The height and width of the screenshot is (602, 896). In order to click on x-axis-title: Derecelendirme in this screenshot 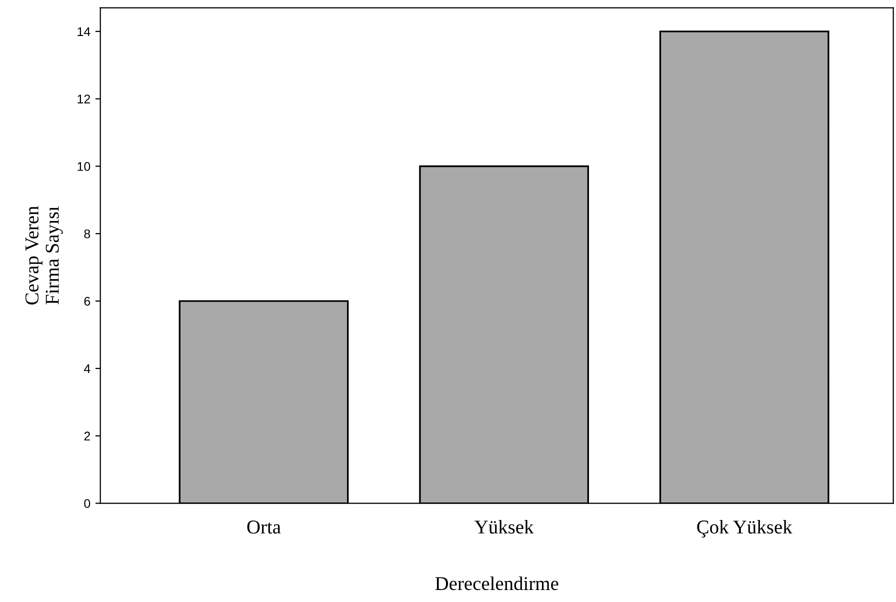, I will do `click(496, 583)`.